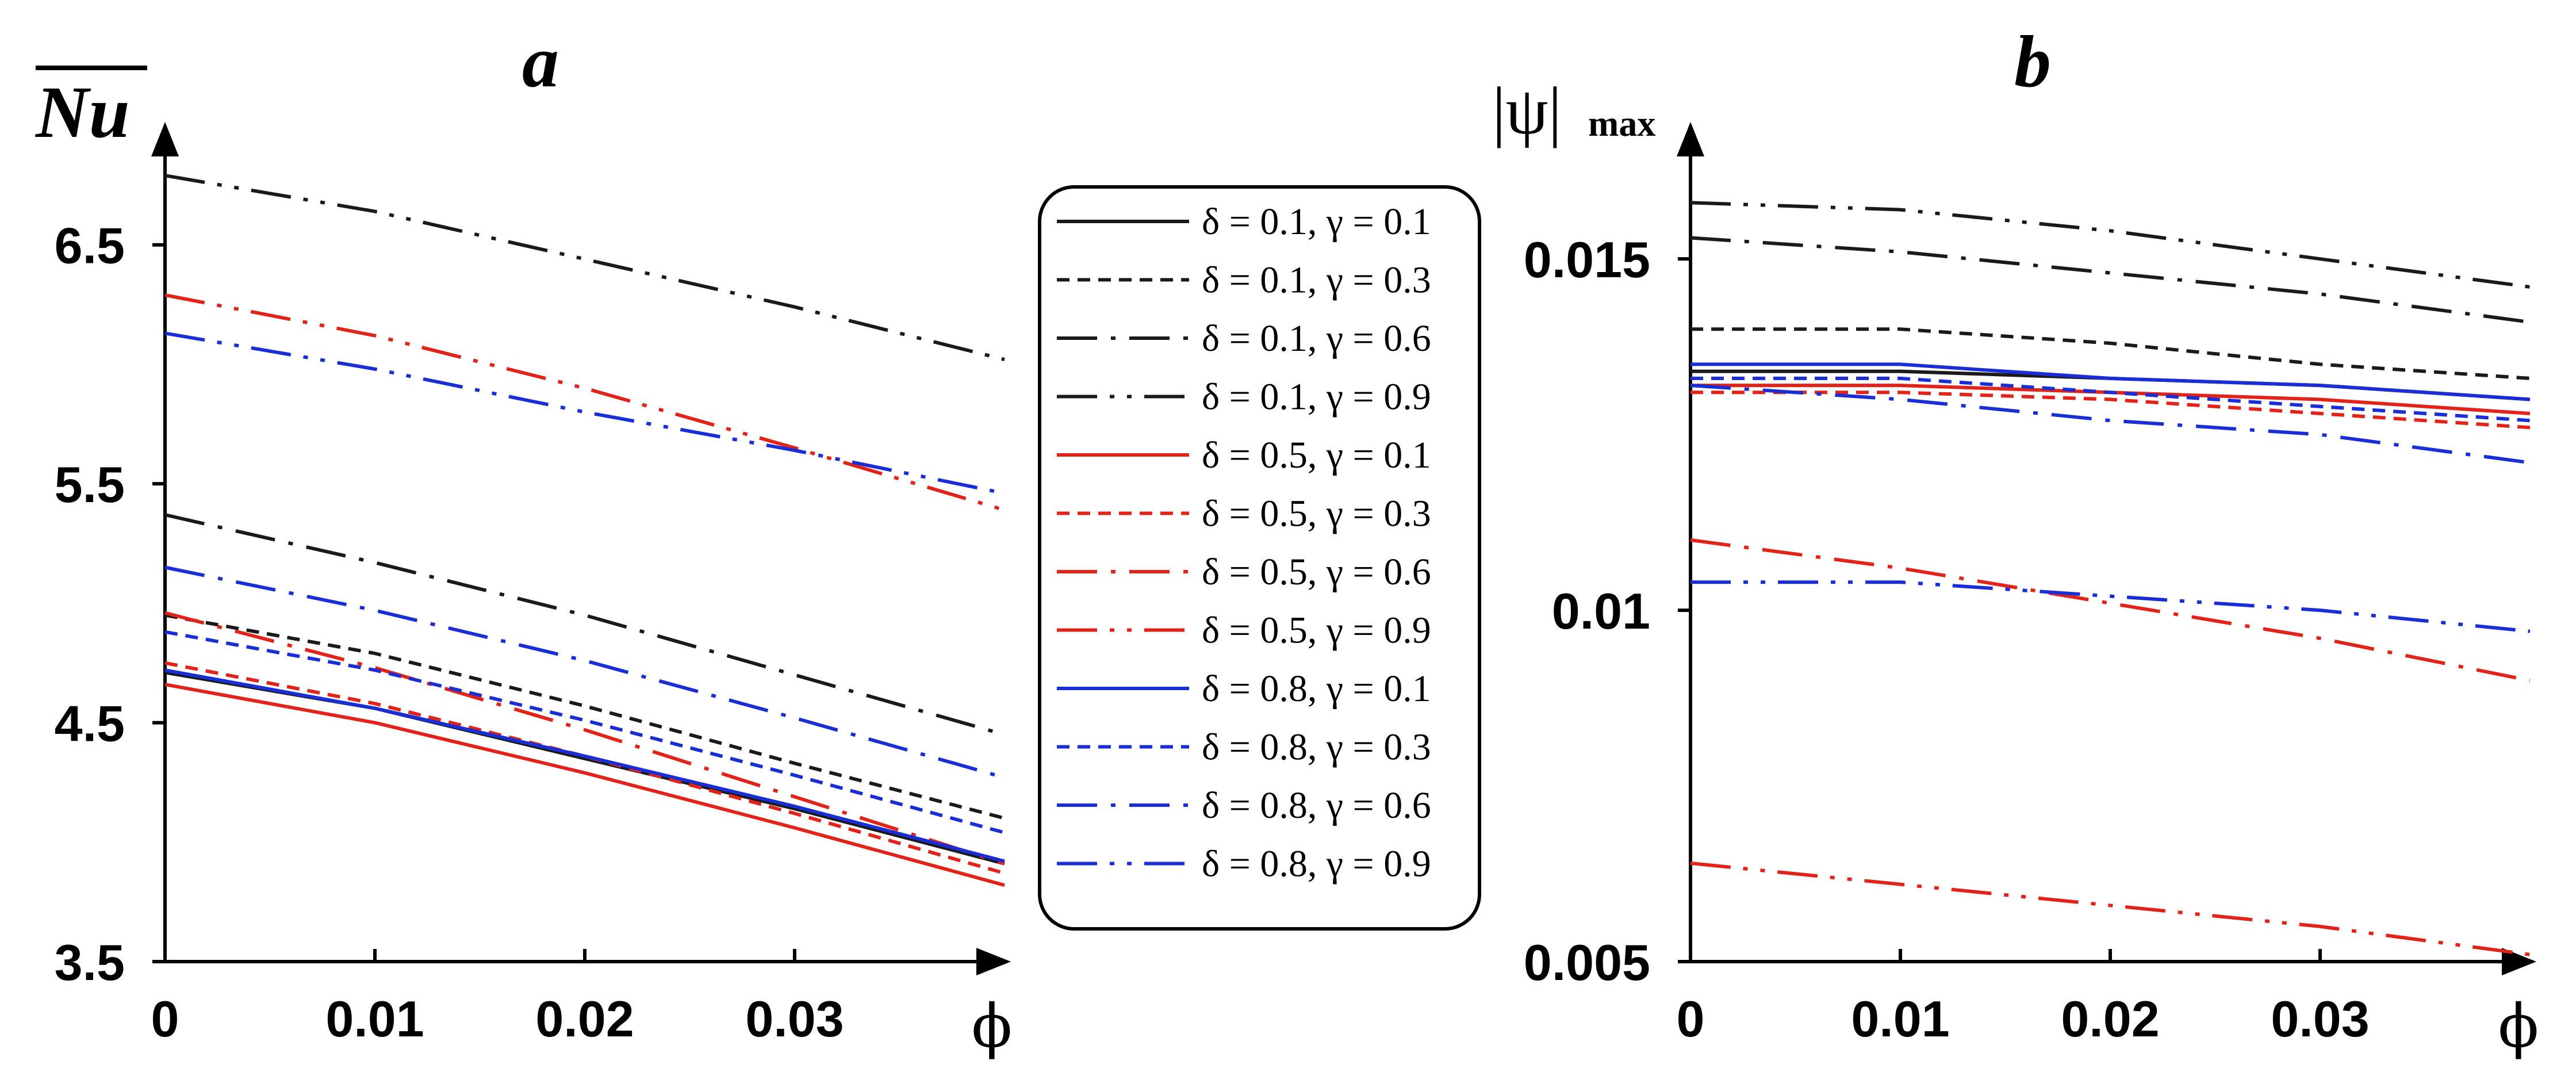 Image resolution: width=2576 pixels, height=1087 pixels. I want to click on legend-label: δ = 0.8, γ = 0.1, so click(1316, 689).